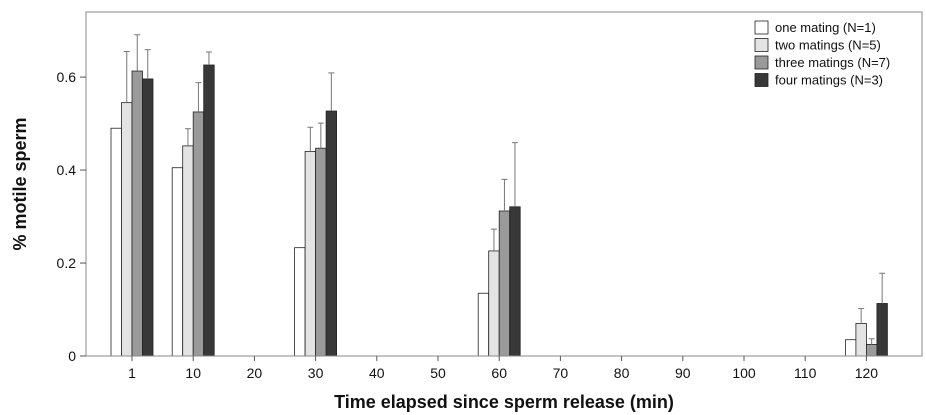  What do you see at coordinates (829, 80) in the screenshot?
I see `legend-label: four matings (N=3)` at bounding box center [829, 80].